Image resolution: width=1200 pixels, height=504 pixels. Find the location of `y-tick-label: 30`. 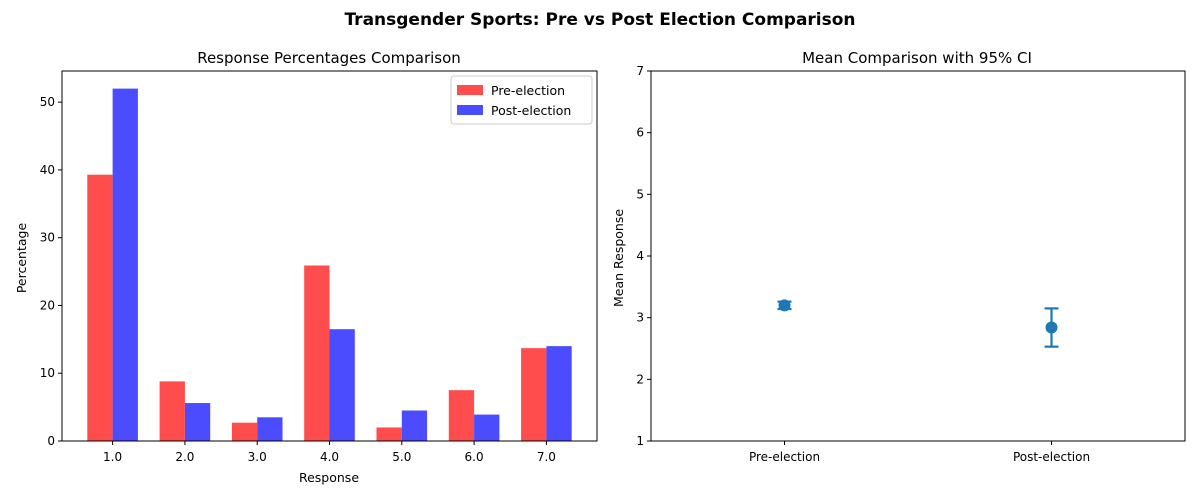

y-tick-label: 30 is located at coordinates (47, 238).